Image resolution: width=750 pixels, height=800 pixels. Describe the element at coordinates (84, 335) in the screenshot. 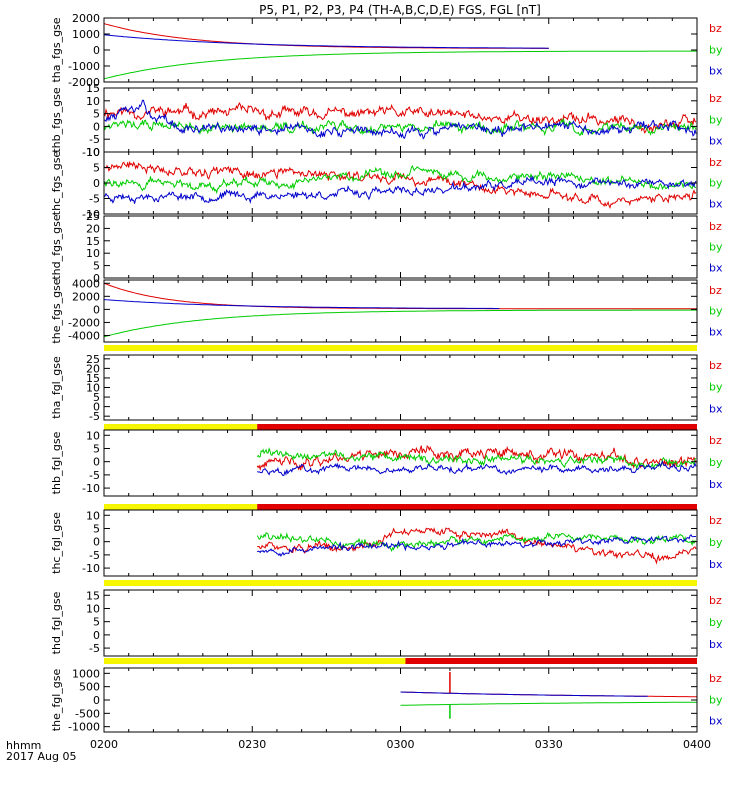

I see `y-tick-label: -4000` at that location.